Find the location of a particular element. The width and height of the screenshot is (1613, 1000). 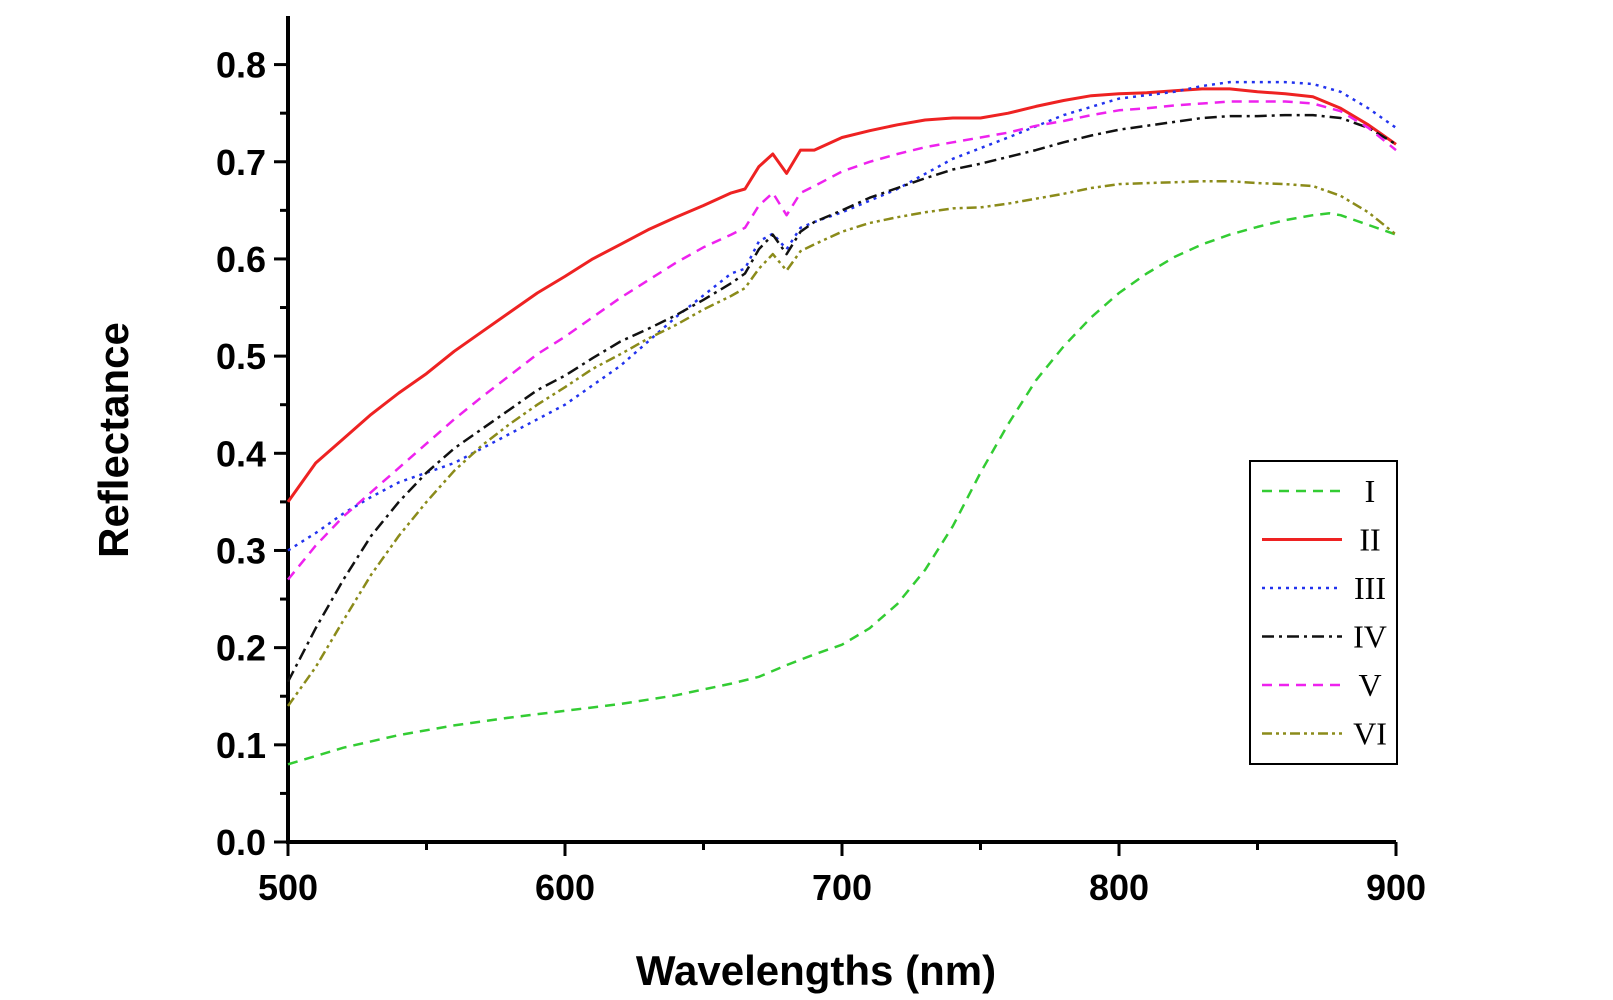

y-axis-label: Reflectance is located at coordinates (113, 440).